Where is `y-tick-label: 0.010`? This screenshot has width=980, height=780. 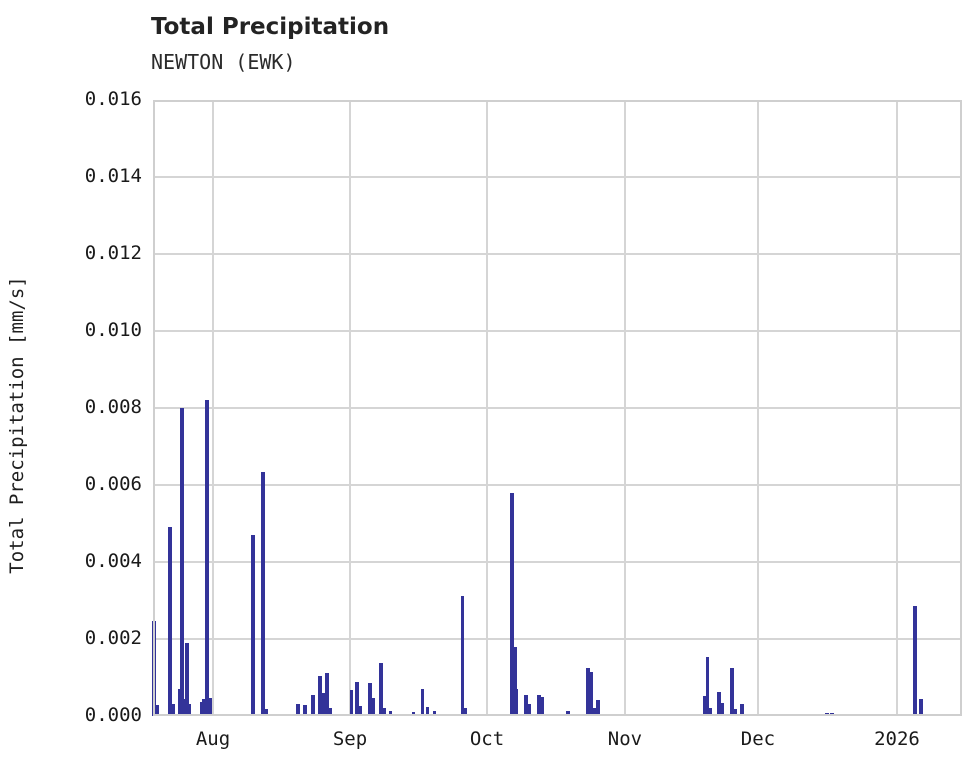 y-tick-label: 0.010 is located at coordinates (113, 330).